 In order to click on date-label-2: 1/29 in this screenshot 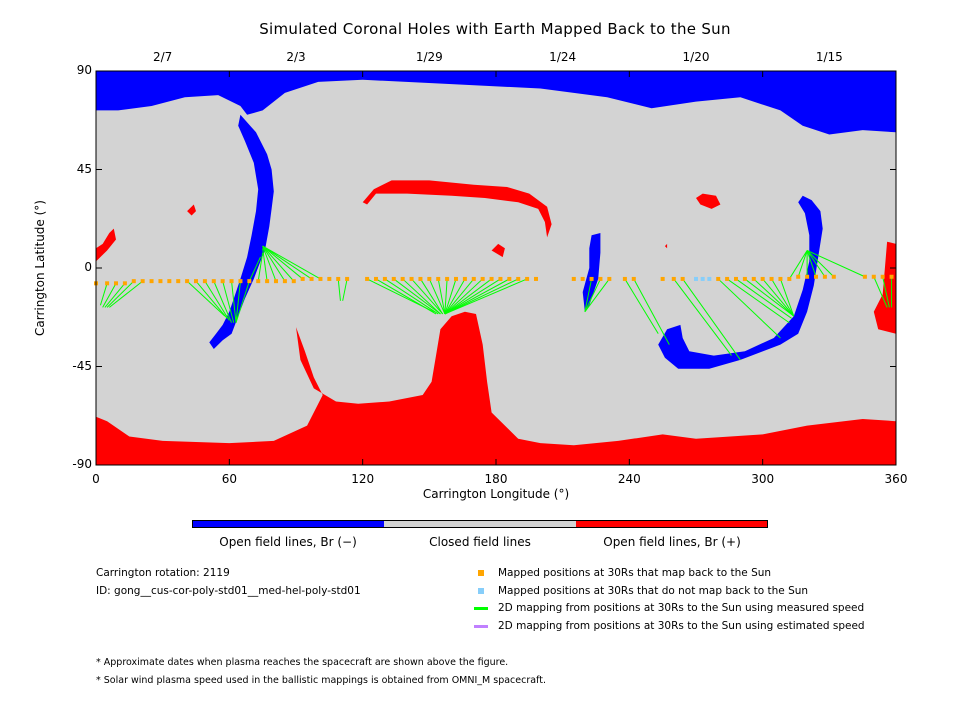, I will do `click(429, 57)`.